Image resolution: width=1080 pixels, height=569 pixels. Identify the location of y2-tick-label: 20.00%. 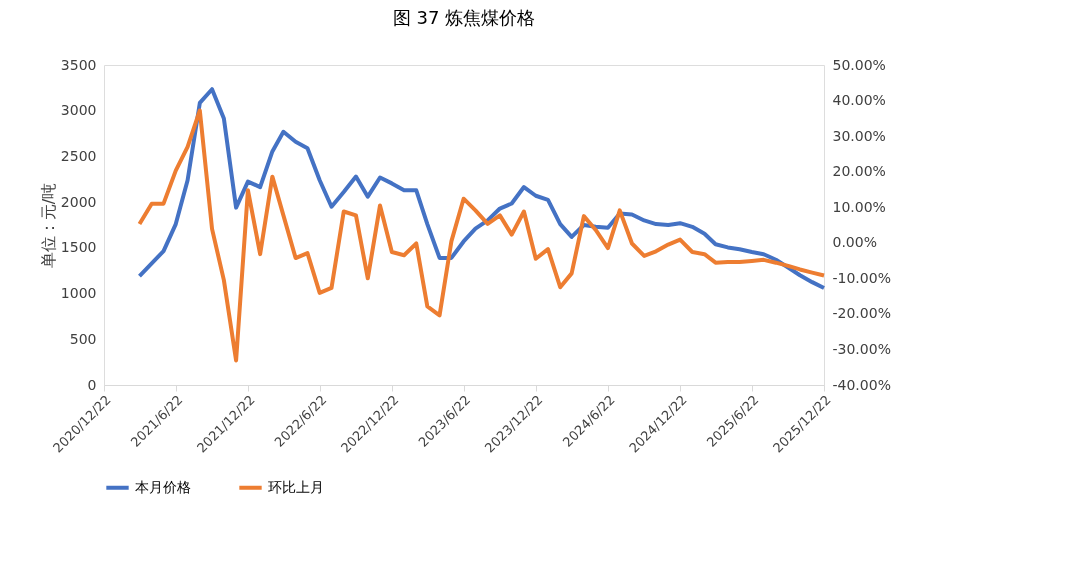
(859, 171).